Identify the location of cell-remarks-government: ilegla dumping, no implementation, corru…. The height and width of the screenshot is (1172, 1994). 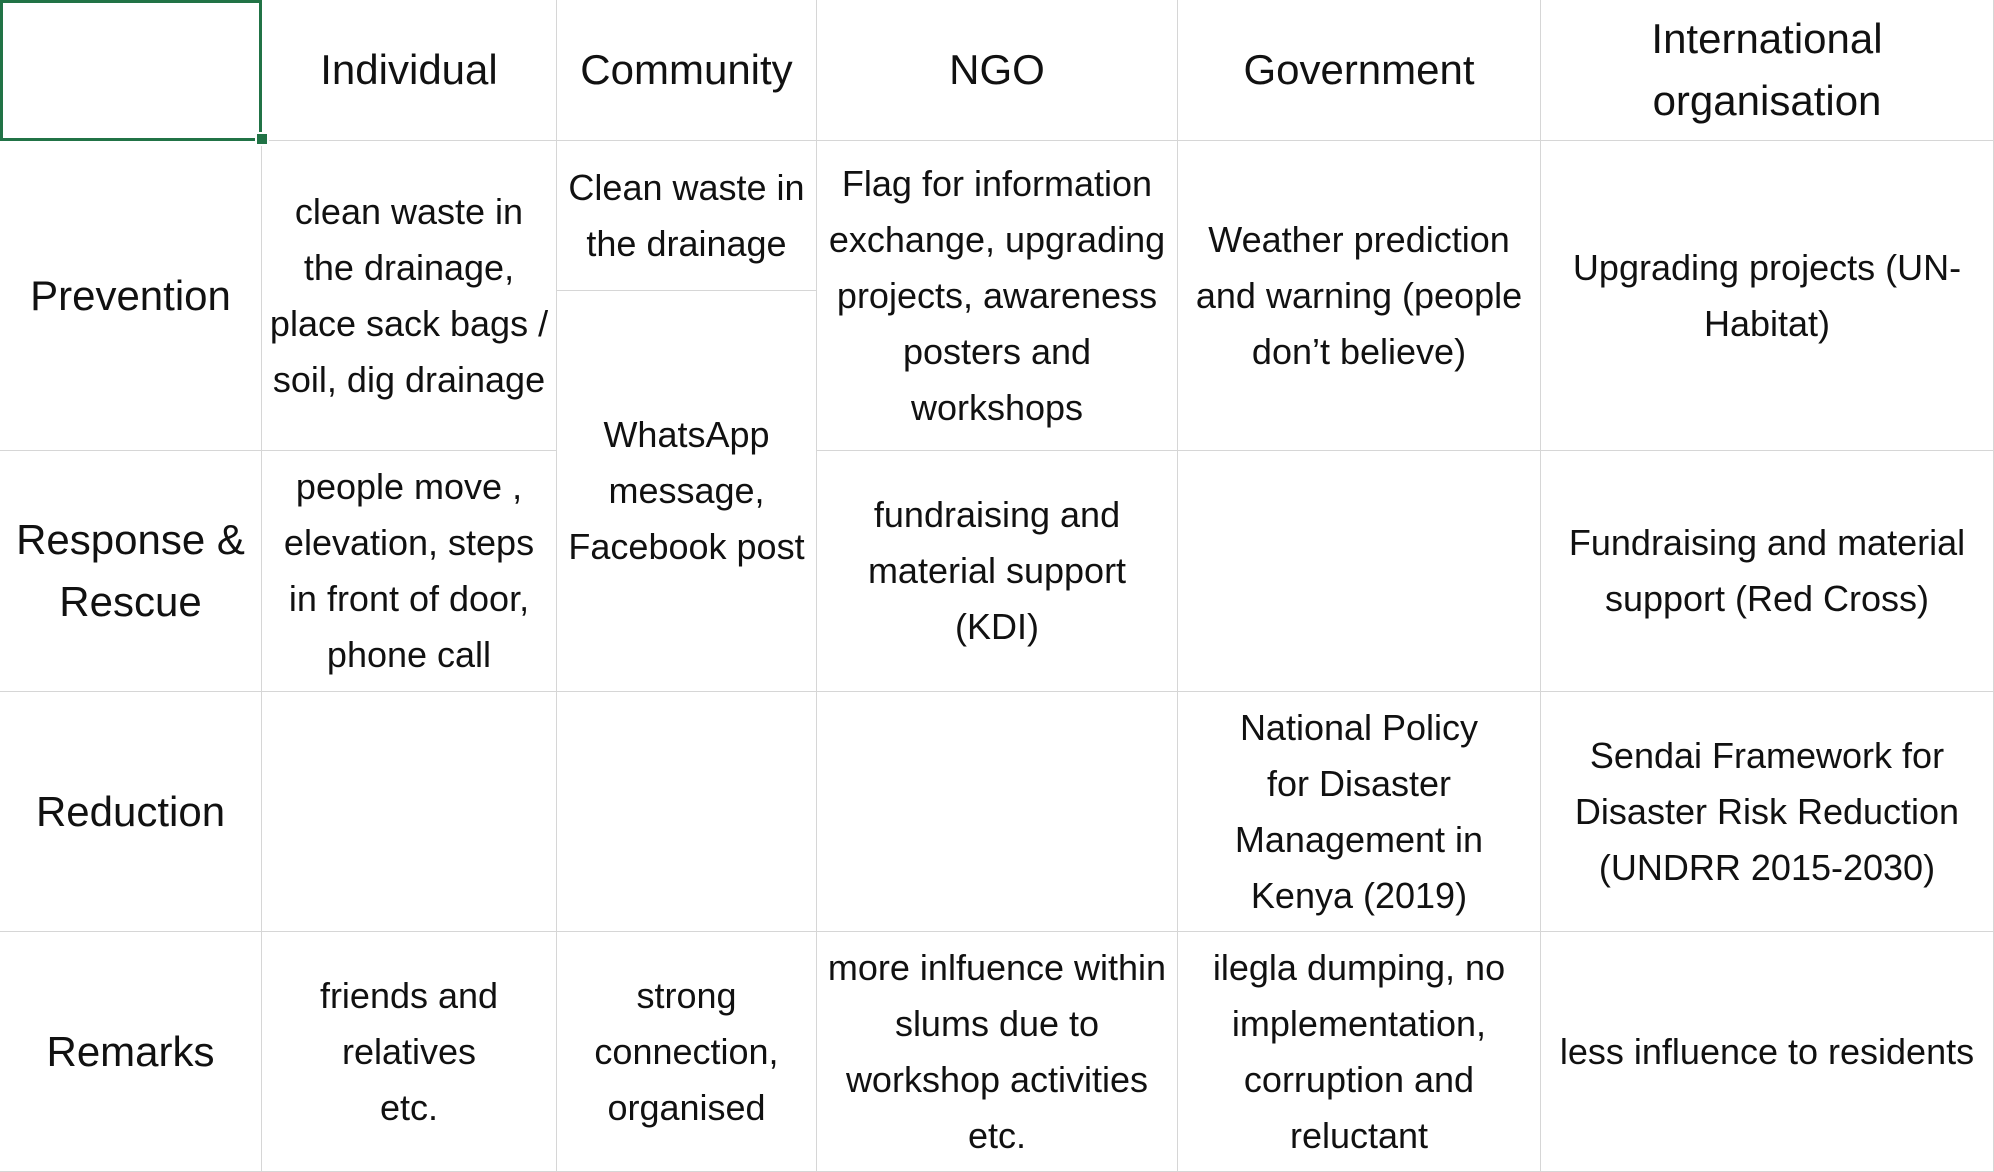
(1359, 1052).